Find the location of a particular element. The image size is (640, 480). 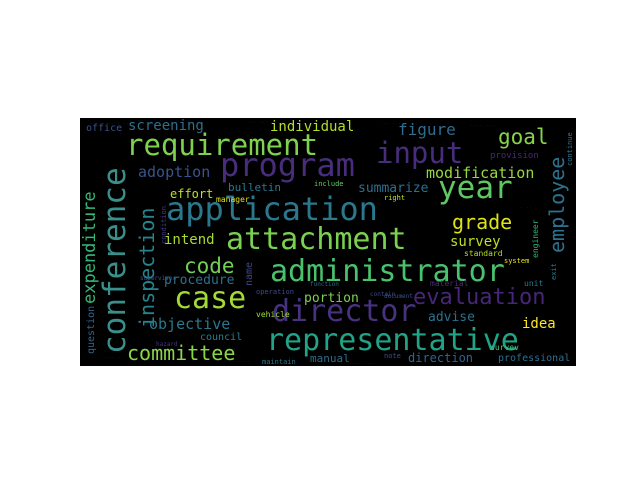

word-manual: manual is located at coordinates (330, 358).